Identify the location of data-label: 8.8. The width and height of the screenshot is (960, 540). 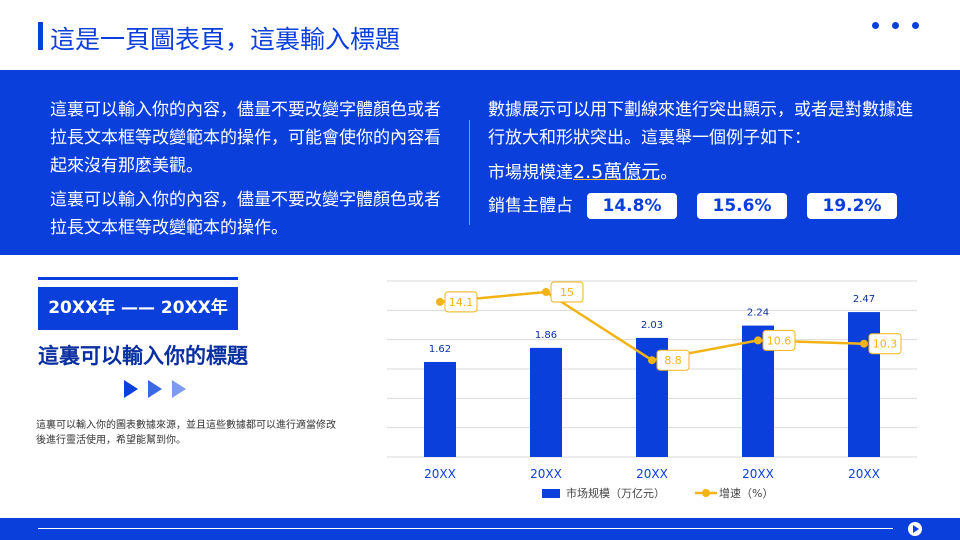
(673, 360).